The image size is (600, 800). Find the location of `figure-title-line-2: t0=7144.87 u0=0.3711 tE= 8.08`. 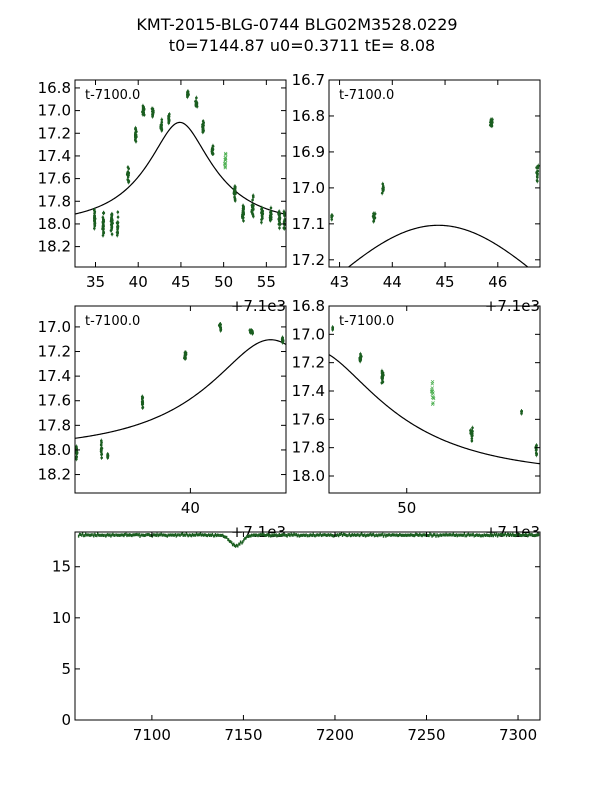

figure-title-line-2: t0=7144.87 u0=0.3711 tE= 8.08 is located at coordinates (302, 45).